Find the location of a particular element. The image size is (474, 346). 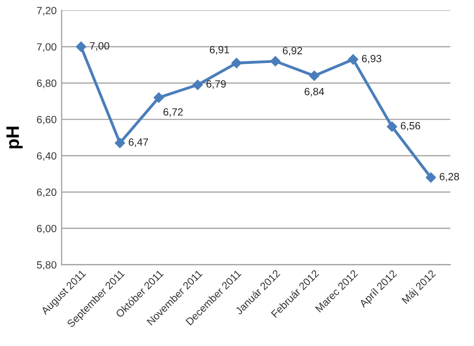

y-tick-label: 6,80 is located at coordinates (46, 84).